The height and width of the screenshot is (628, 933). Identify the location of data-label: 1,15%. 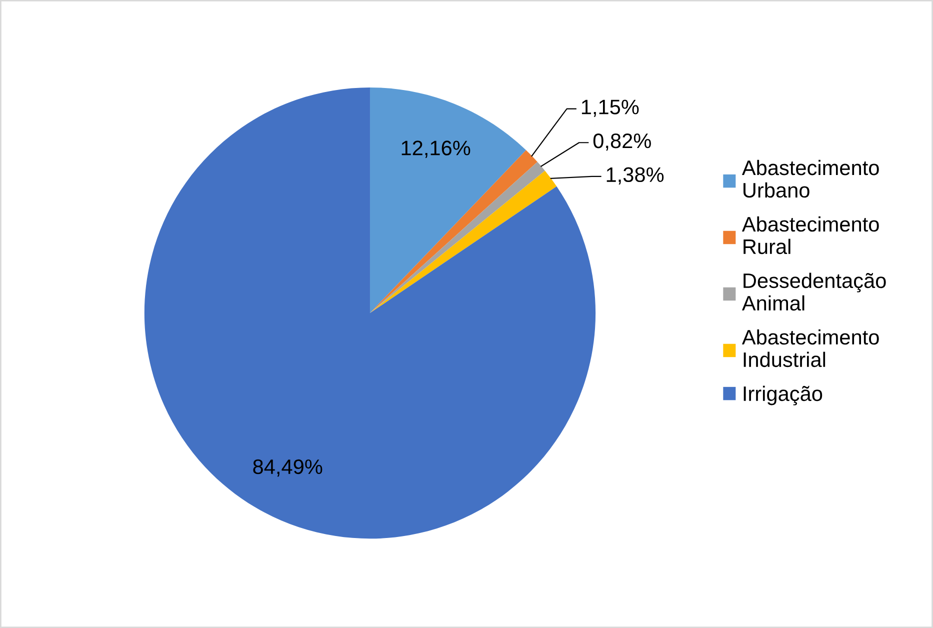
(610, 108).